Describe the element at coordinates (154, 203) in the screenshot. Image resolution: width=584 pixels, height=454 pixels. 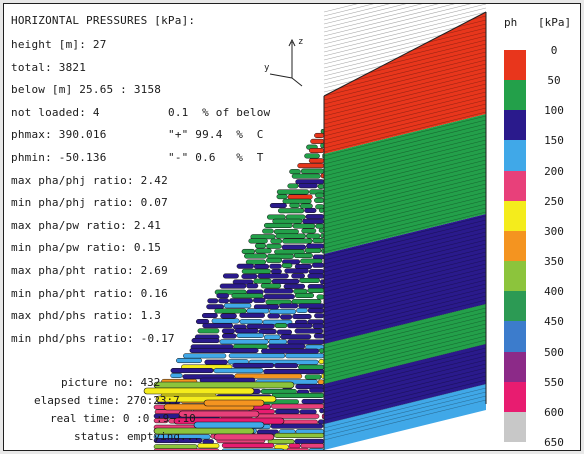
I see `stat-value: 0.07` at that location.